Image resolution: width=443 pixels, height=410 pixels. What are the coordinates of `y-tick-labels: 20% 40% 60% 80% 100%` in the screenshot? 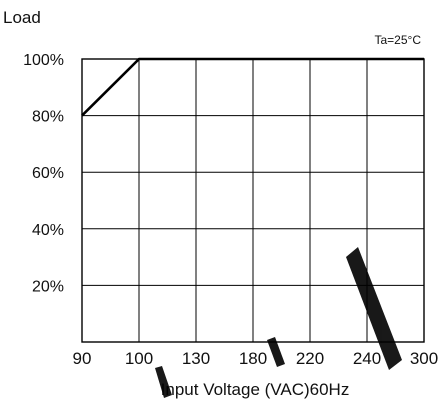 It's located at (43, 173).